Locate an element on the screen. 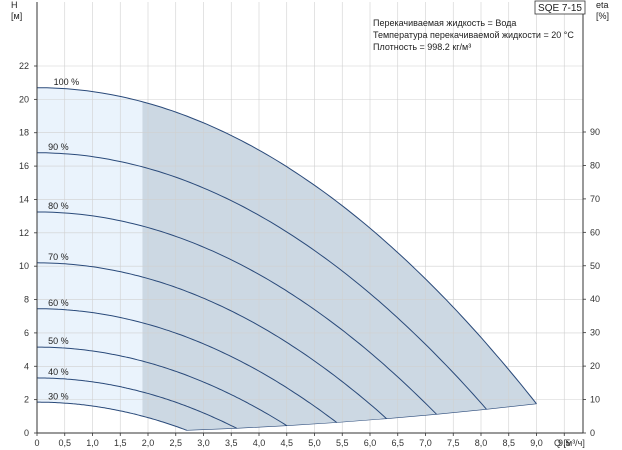 The height and width of the screenshot is (450, 622). y-tick-label: 6 is located at coordinates (26, 333).